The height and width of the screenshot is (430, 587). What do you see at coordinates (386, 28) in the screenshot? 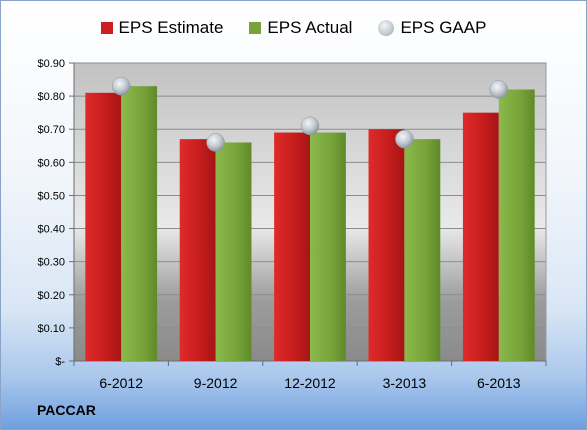
I see `legend-swatch-gaap` at bounding box center [386, 28].